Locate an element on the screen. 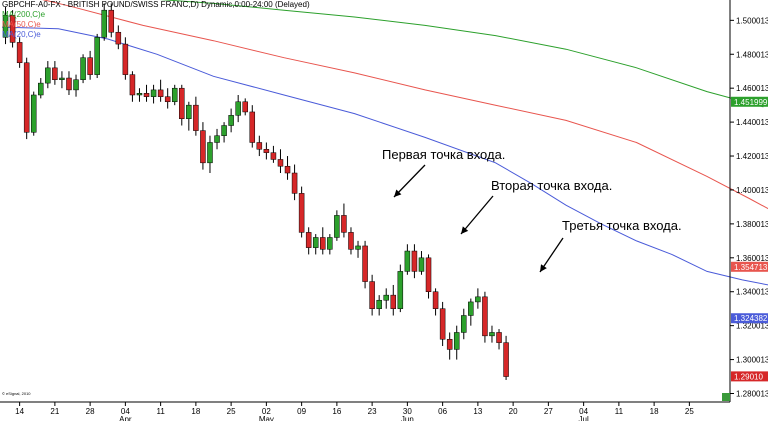 The height and width of the screenshot is (421, 768). price-label: 1.451999 is located at coordinates (751, 102).